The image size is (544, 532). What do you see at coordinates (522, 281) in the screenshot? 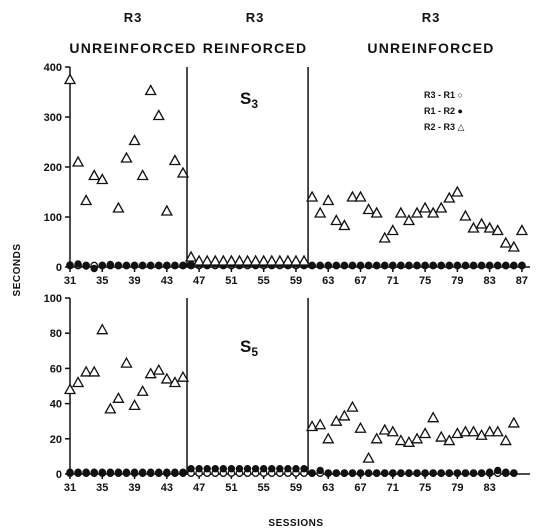
I see `s3-x-tick-label: 87` at bounding box center [522, 281].